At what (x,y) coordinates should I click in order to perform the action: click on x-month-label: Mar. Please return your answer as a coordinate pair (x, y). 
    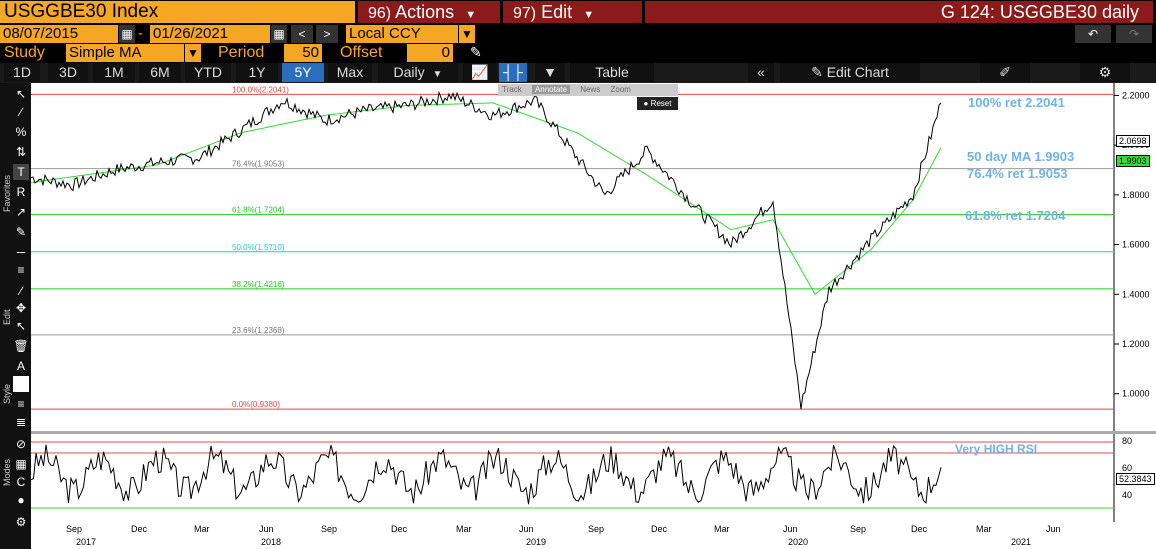
    Looking at the image, I should click on (464, 529).